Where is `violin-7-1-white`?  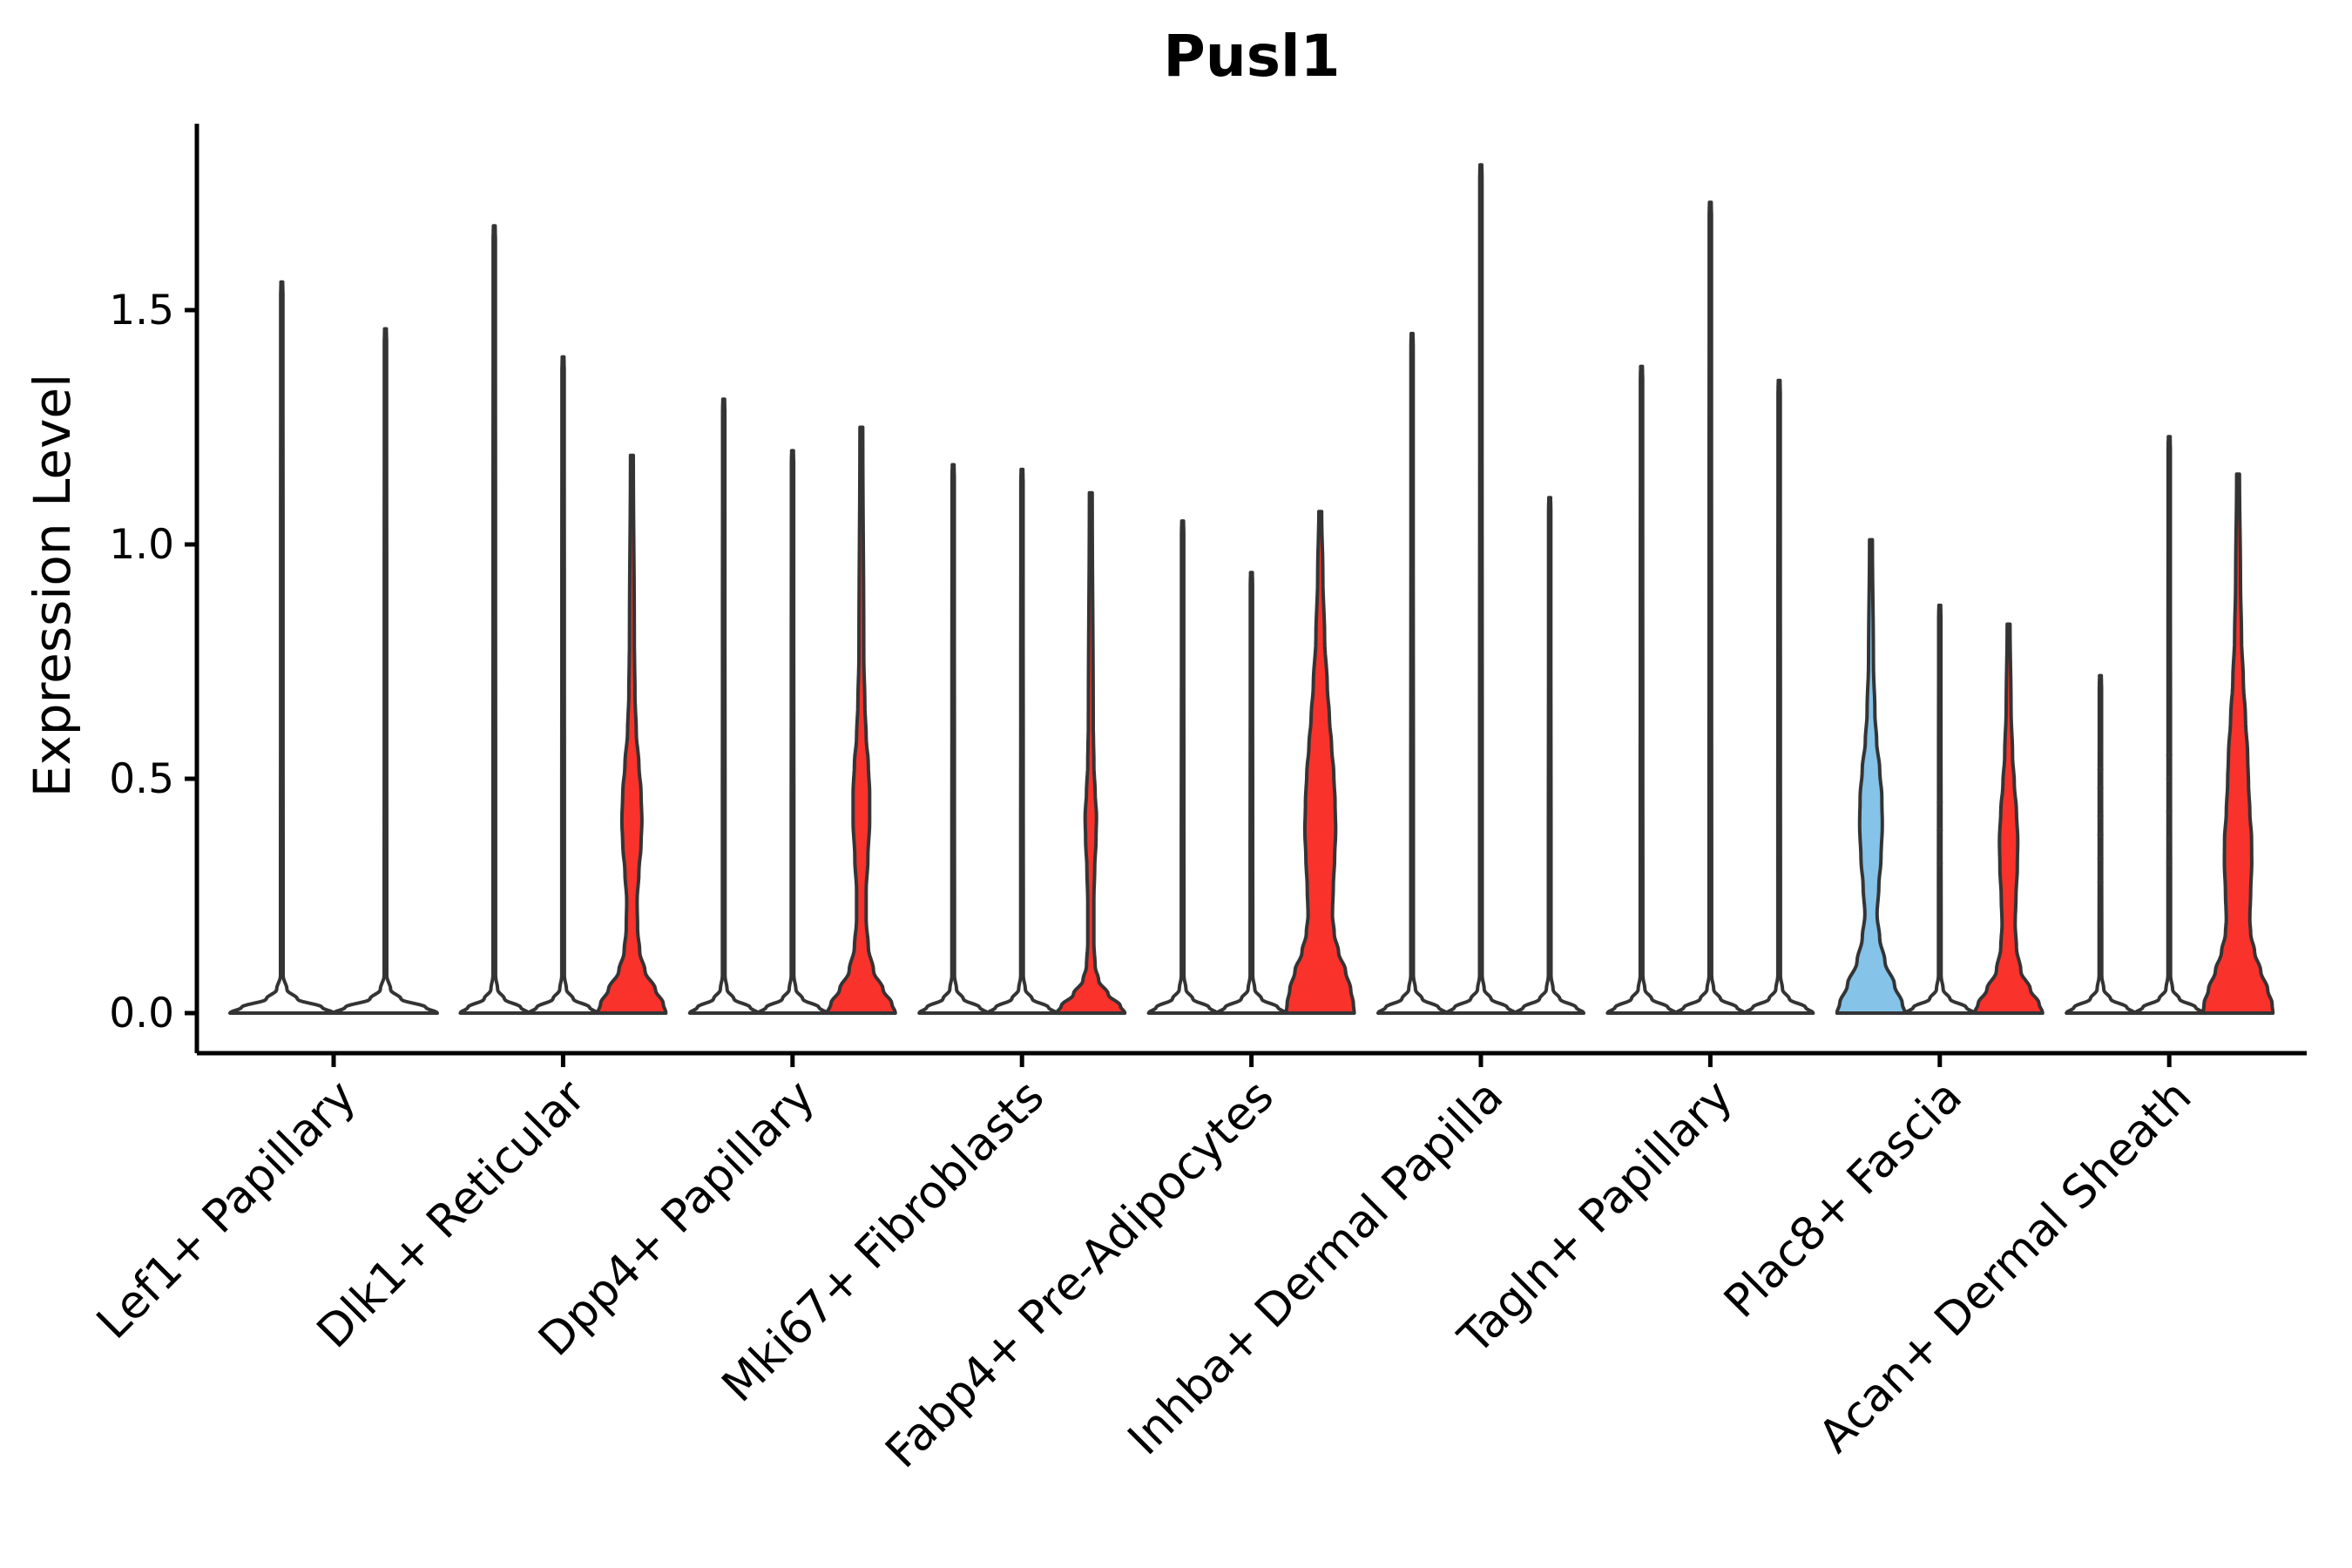 violin-7-1-white is located at coordinates (1939, 809).